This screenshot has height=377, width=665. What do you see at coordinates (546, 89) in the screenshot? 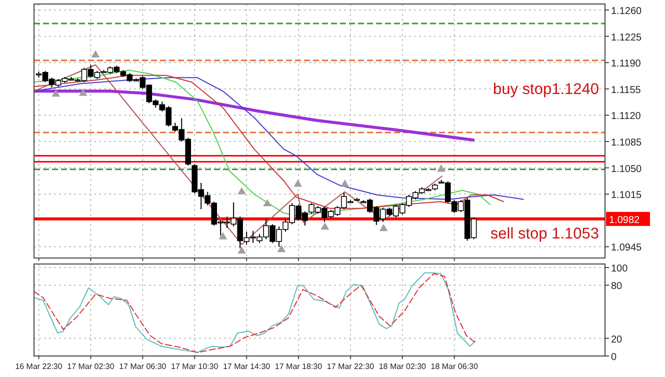
I see `annotation: buy stop1.1240` at bounding box center [546, 89].